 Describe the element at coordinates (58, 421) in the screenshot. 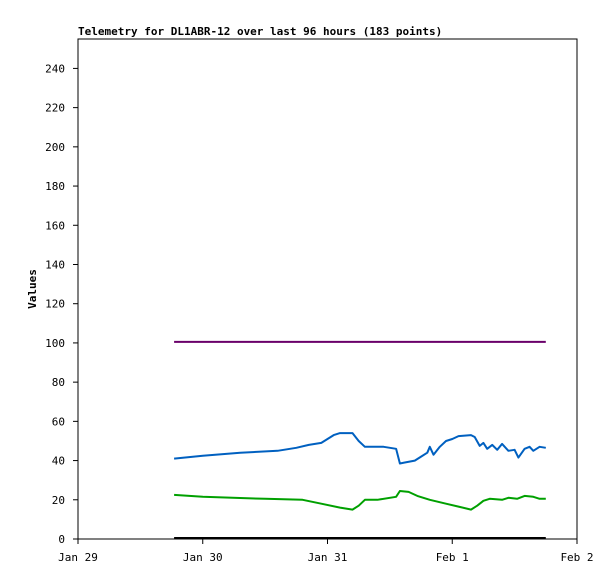

I see `y-tick-label: 60` at that location.